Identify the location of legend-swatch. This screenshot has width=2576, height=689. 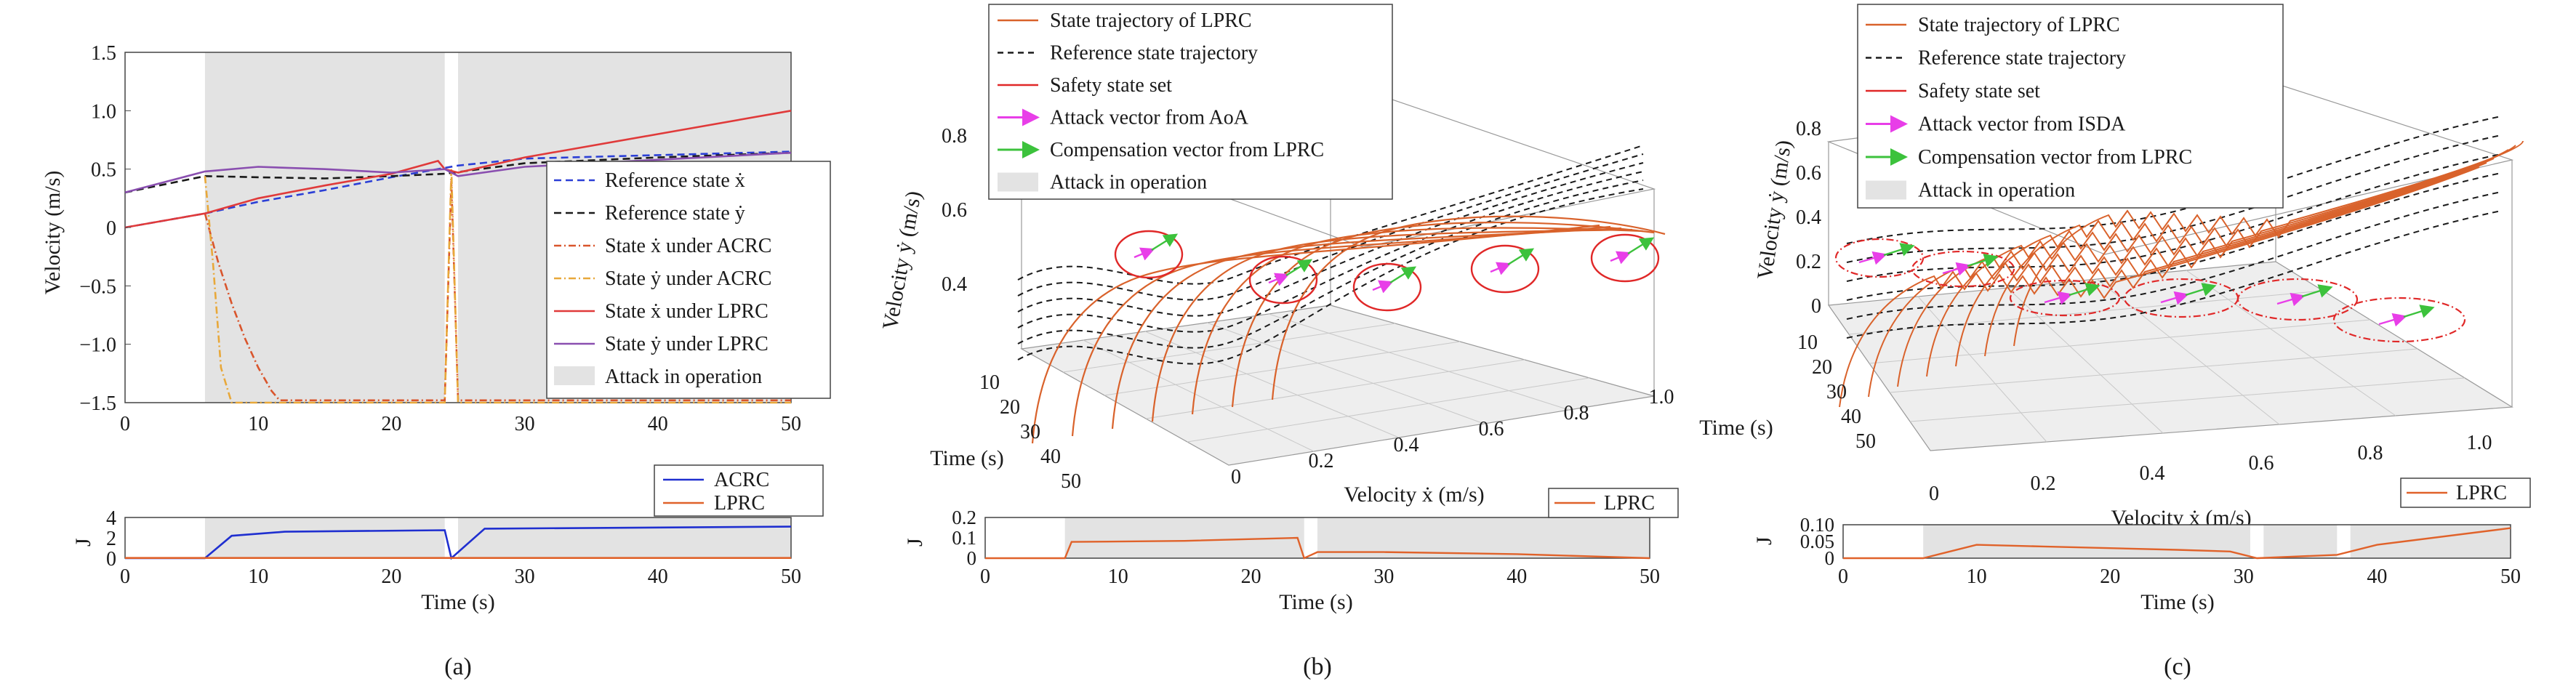
(1886, 190).